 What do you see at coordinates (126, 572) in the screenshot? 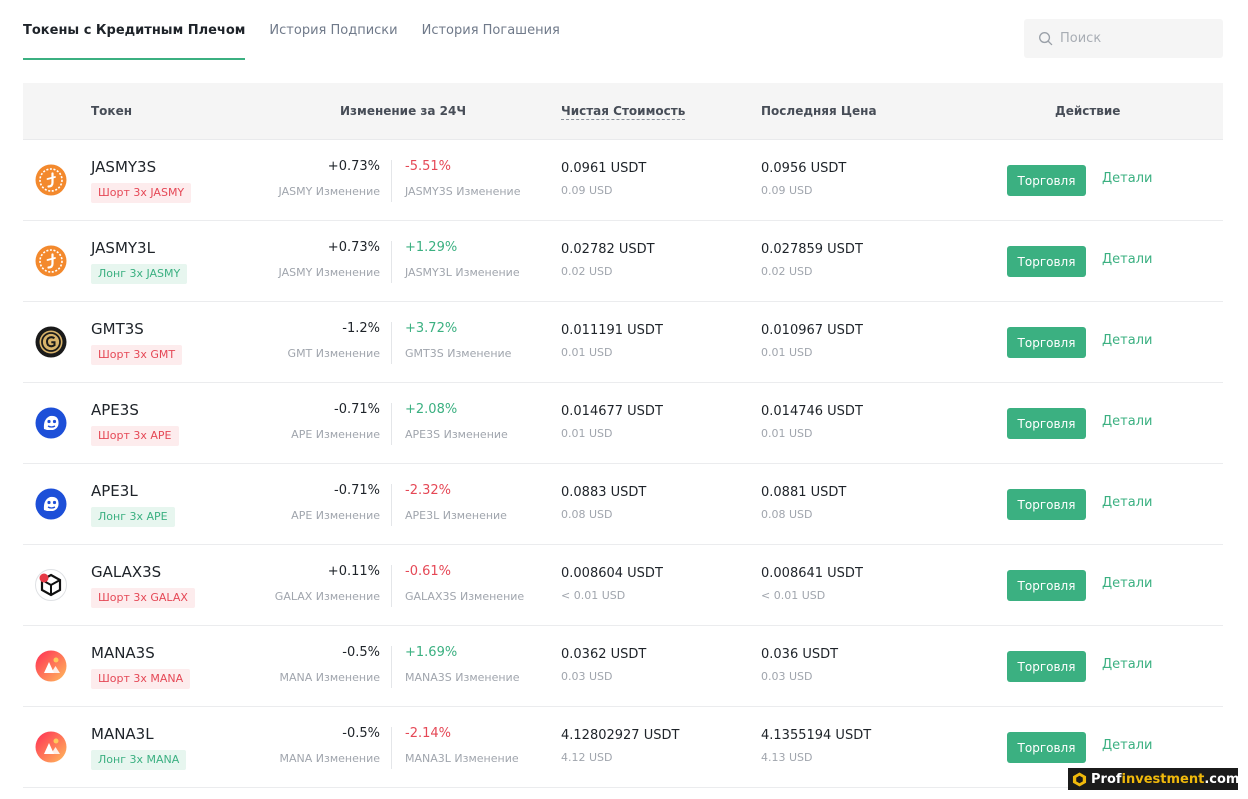
I see `token-symbol: GALAX3S` at bounding box center [126, 572].